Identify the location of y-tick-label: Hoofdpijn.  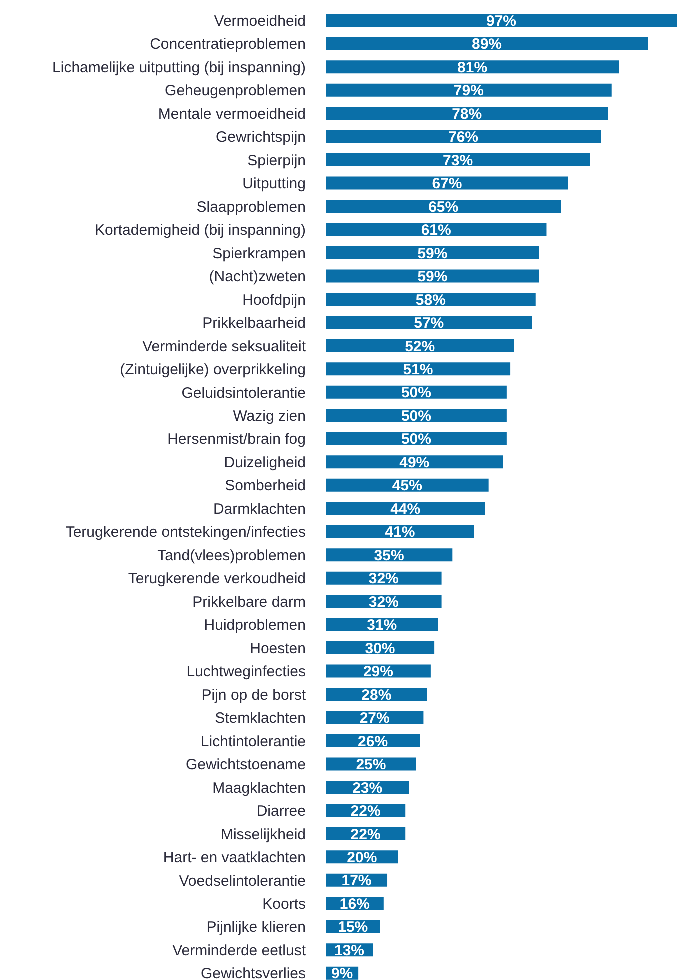
(274, 300).